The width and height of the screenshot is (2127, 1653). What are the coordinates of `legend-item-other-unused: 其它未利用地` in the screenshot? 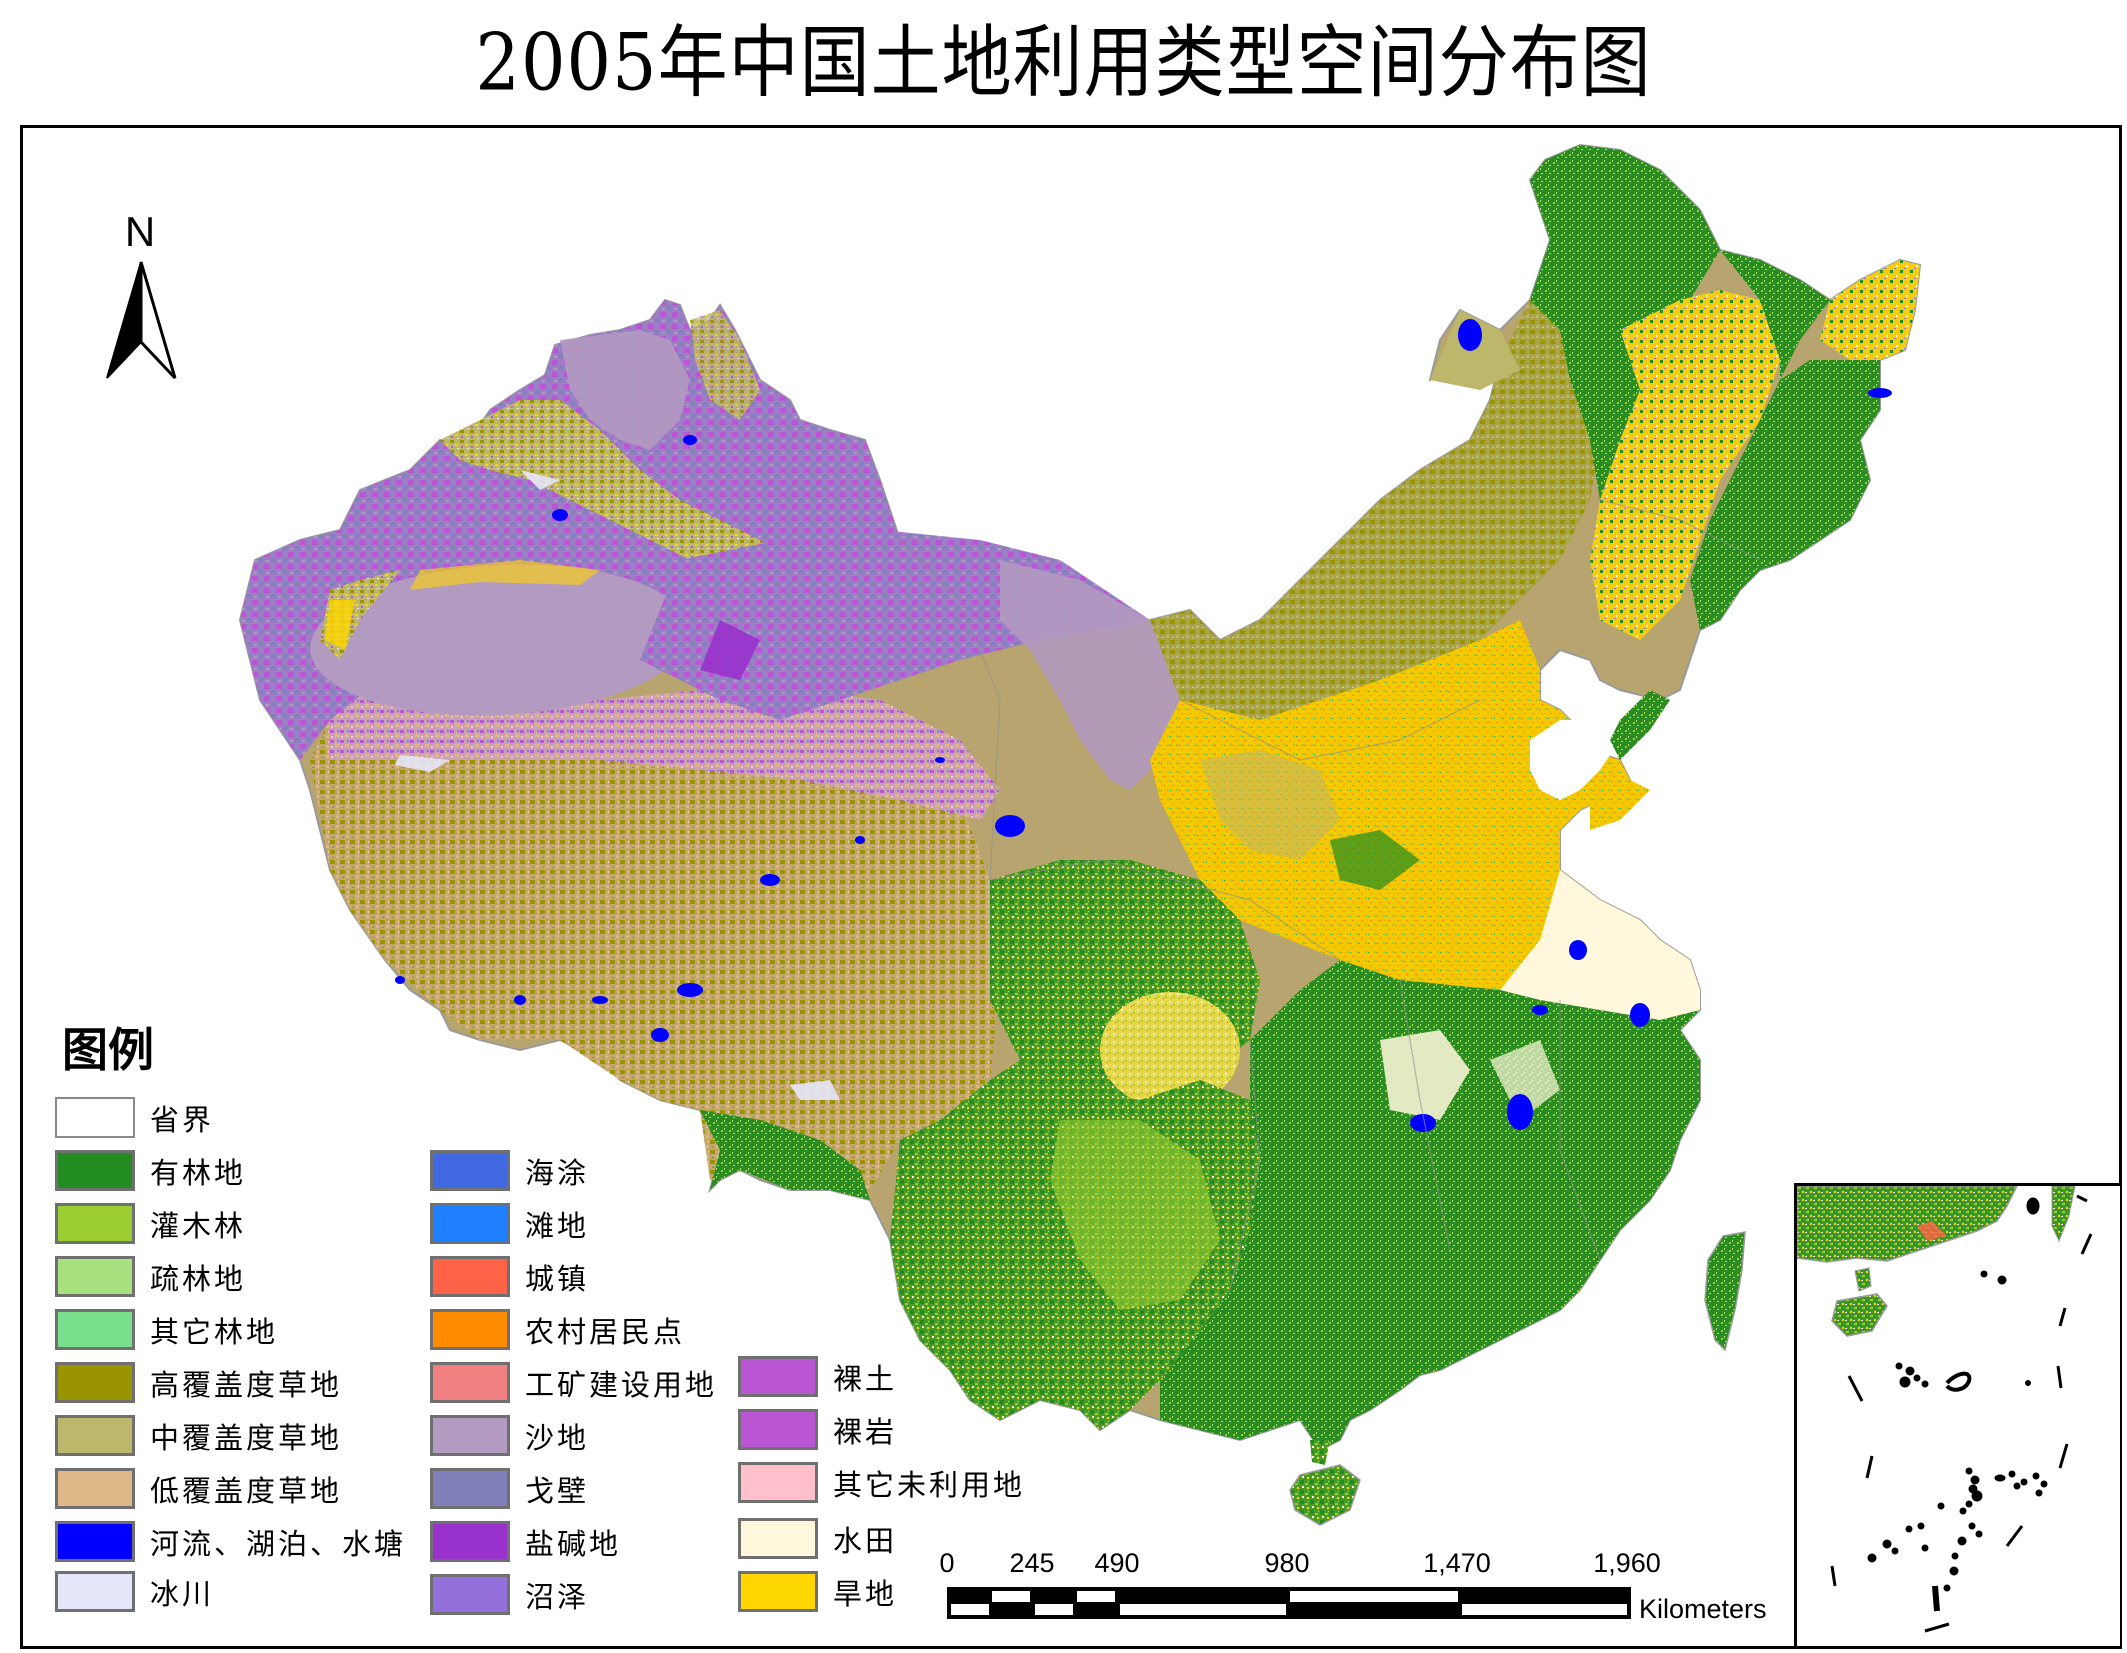 It's located at (881, 1482).